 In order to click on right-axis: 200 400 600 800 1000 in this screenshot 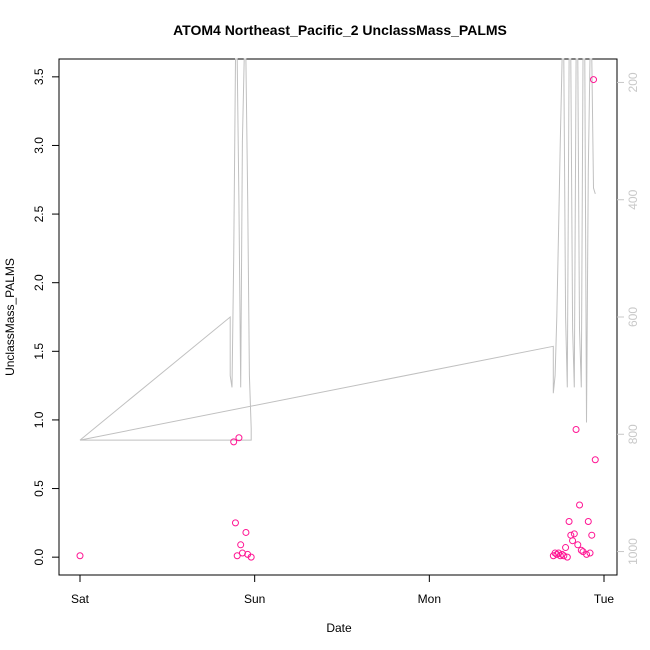, I will do `click(628, 318)`.